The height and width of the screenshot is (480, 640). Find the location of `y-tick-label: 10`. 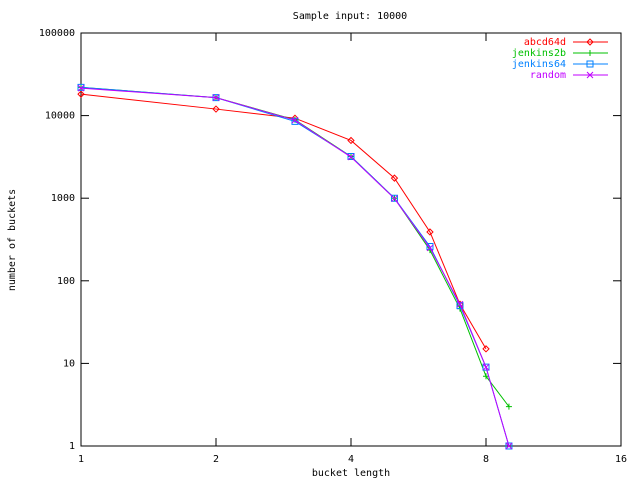

y-tick-label: 10 is located at coordinates (69, 363).